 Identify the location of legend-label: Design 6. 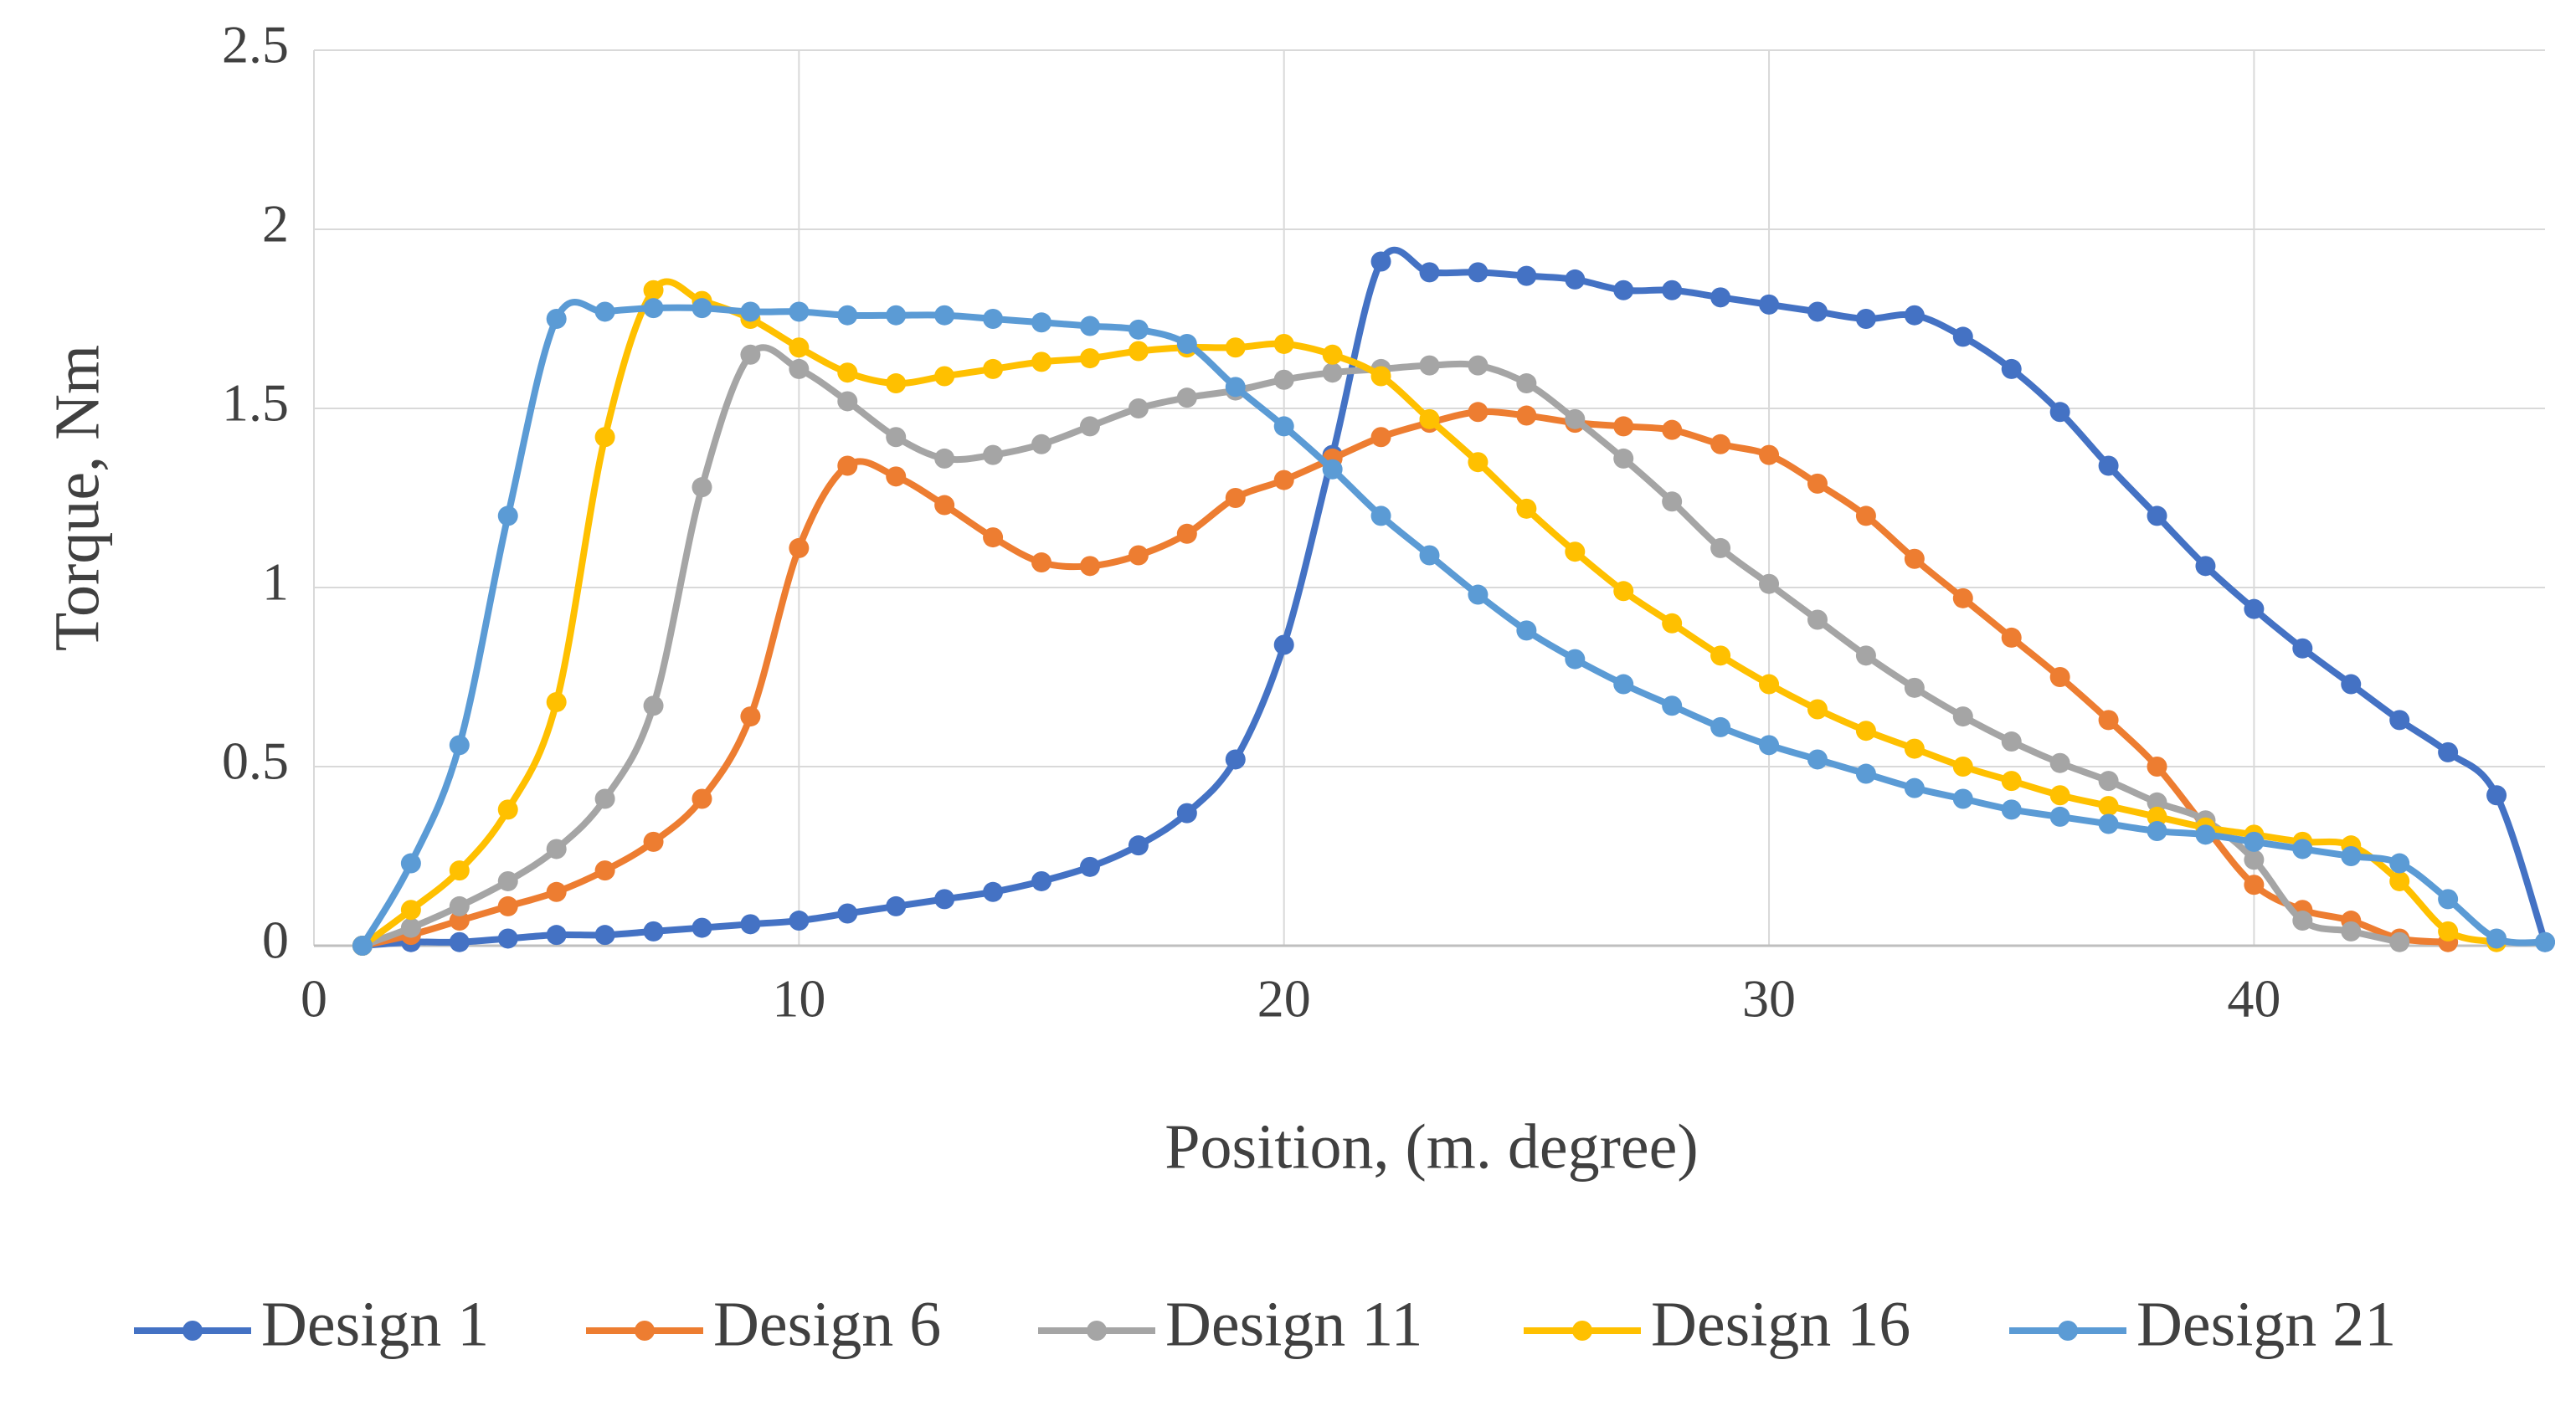
(827, 1324).